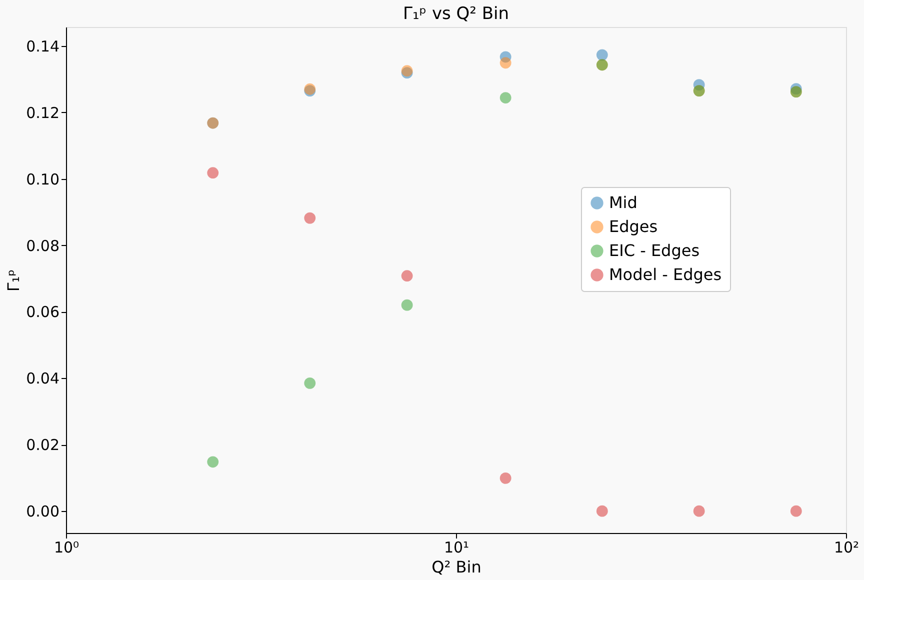 This screenshot has height=639, width=922. Describe the element at coordinates (43, 511) in the screenshot. I see `y-tick-label: 0.00` at that location.